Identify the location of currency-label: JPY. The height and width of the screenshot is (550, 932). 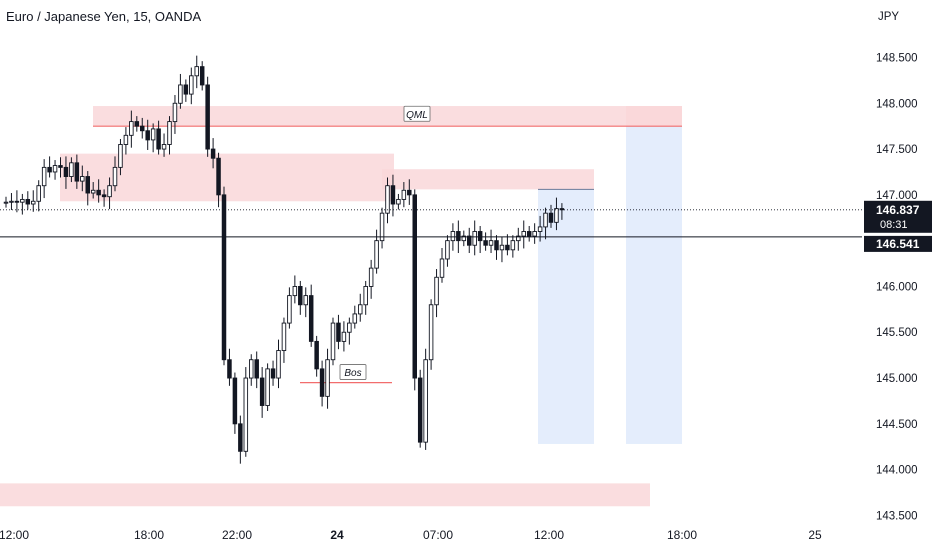
(888, 17).